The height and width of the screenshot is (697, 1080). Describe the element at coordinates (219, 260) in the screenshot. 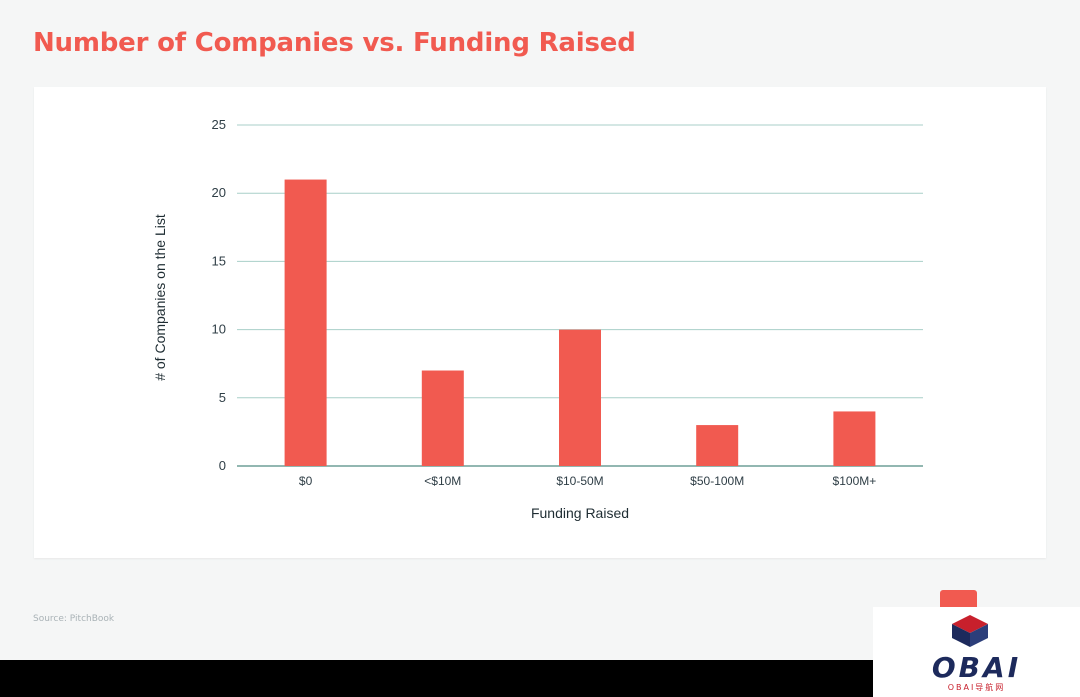

I see `y-tick-label: 15` at that location.